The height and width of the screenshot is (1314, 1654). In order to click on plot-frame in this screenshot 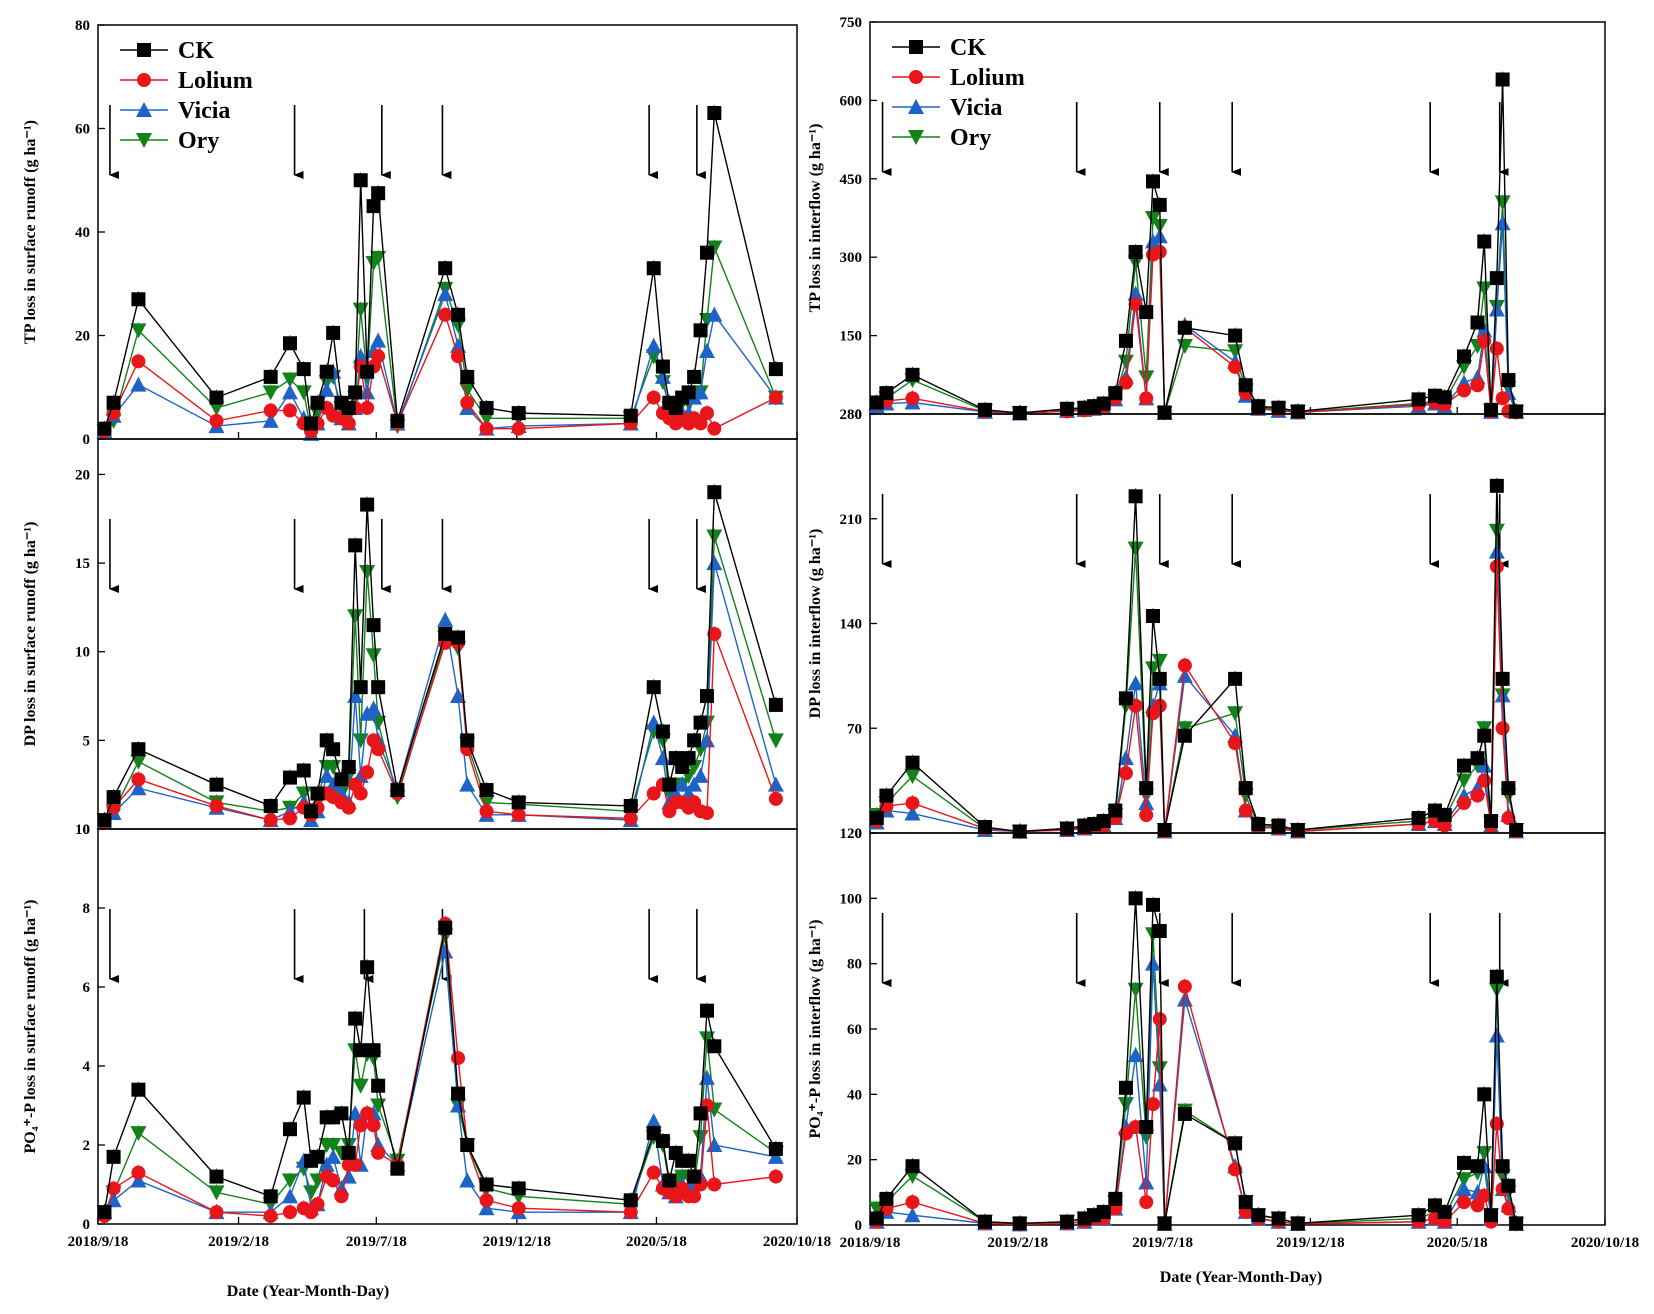, I will do `click(447, 1026)`.